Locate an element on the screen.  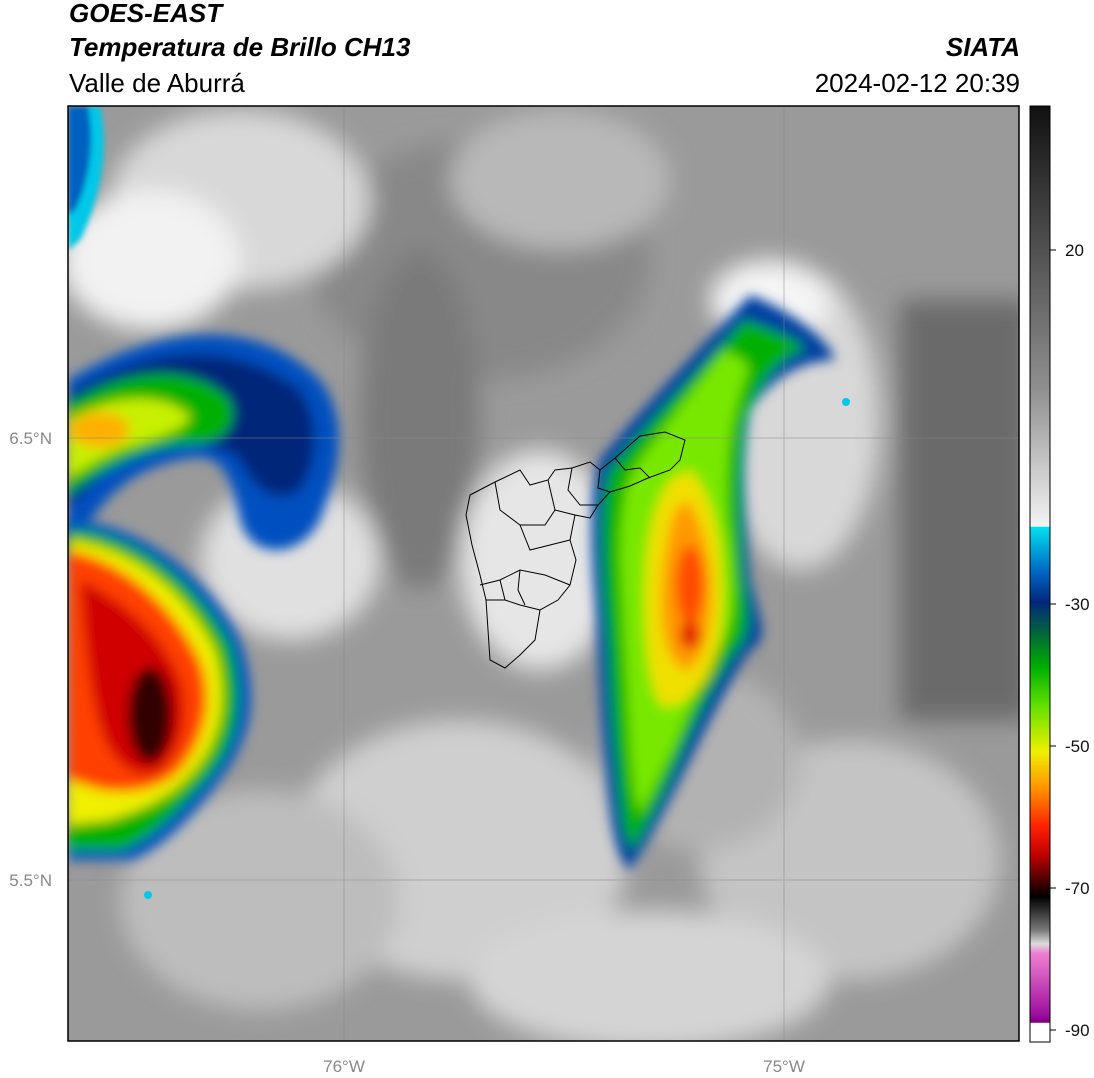
lon-tick-label: 76°W is located at coordinates (344, 1066).